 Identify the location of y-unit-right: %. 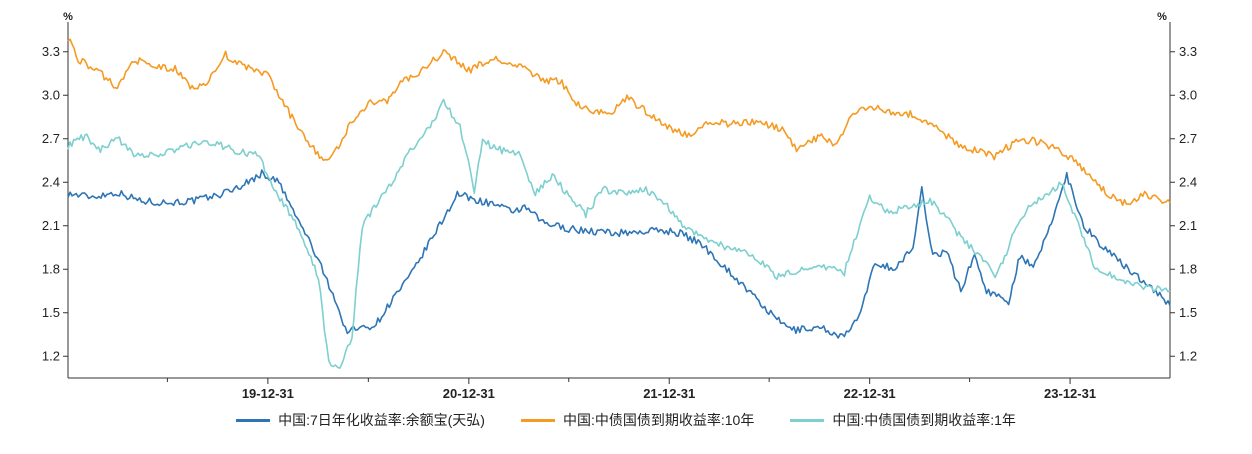
(1162, 17).